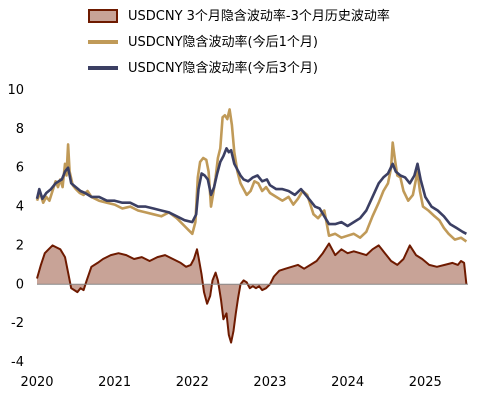 Image resolution: width=485 pixels, height=410 pixels. I want to click on x-tick-label: 2020, so click(36, 382).